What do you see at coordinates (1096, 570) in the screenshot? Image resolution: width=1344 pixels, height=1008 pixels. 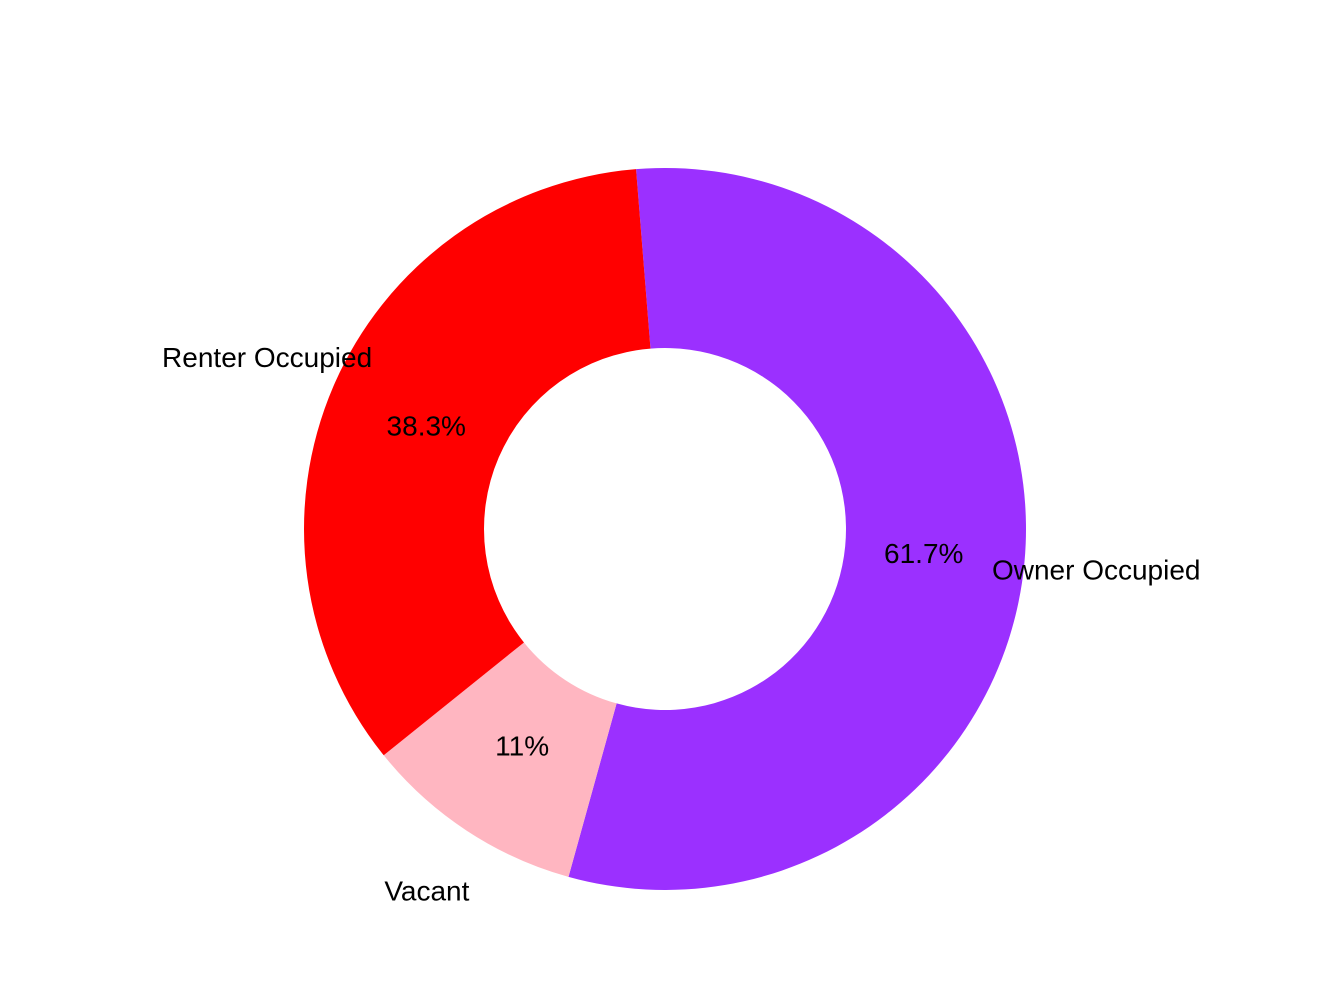 I see `slice-label-owner-occupied: Owner Occupied` at bounding box center [1096, 570].